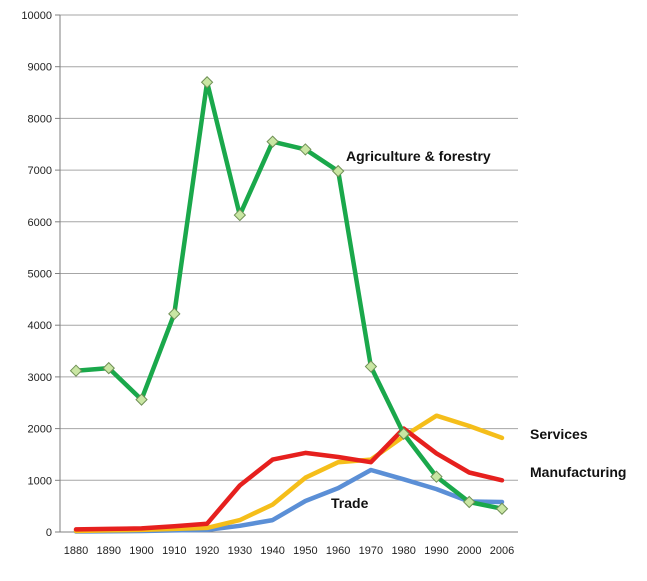 The width and height of the screenshot is (647, 581). What do you see at coordinates (338, 551) in the screenshot?
I see `x-tick-label: 1960` at bounding box center [338, 551].